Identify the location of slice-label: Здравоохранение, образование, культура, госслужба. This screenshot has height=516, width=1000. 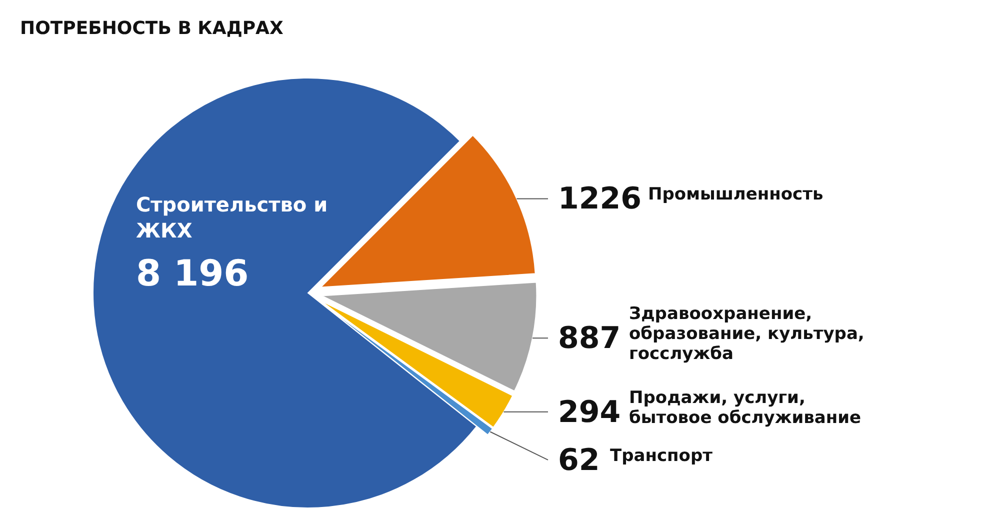
(746, 334).